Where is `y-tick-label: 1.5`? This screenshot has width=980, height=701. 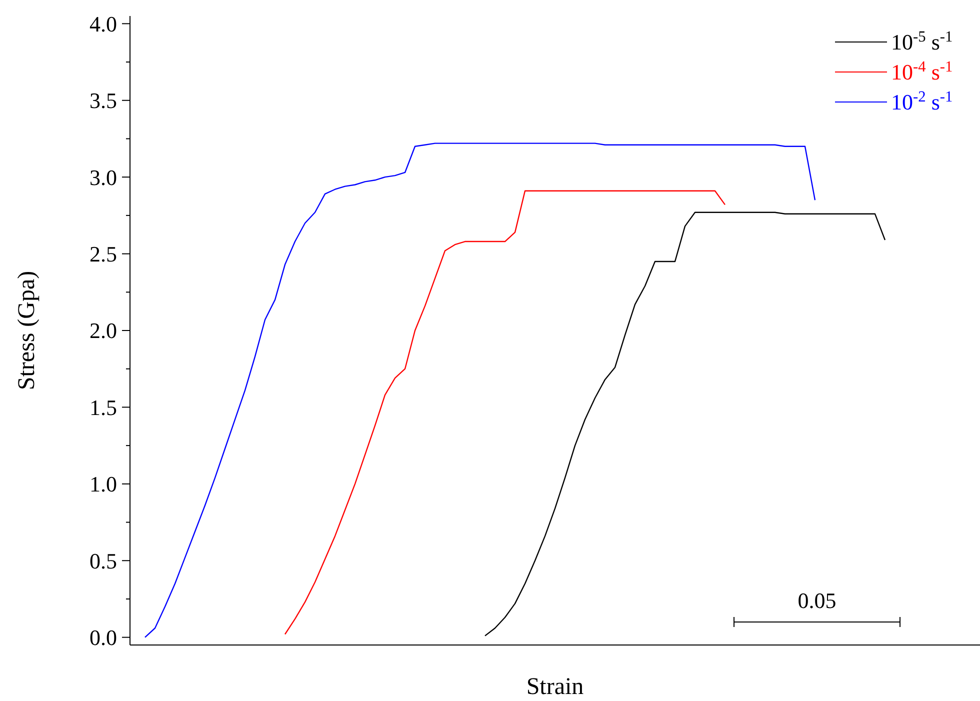
y-tick-label: 1.5 is located at coordinates (103, 407).